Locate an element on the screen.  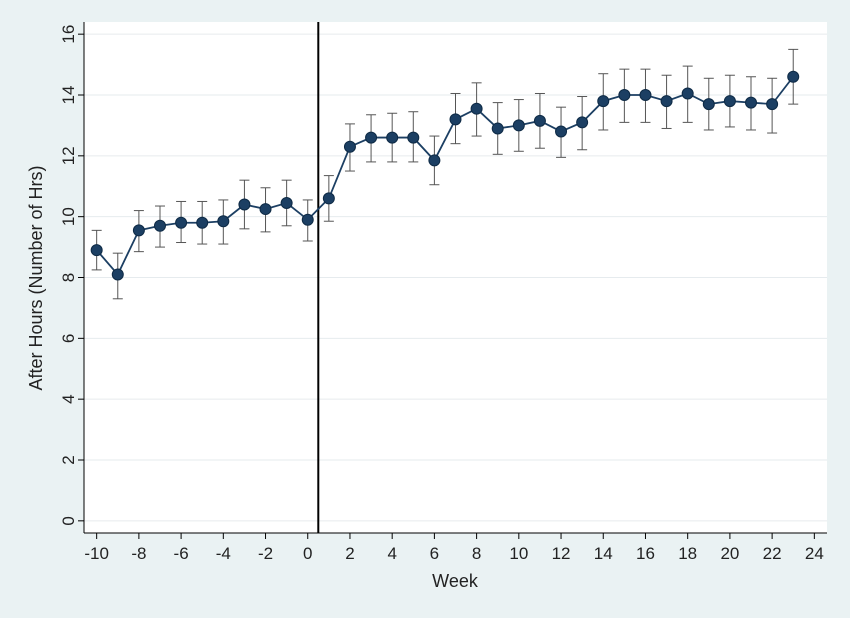
x-tick-label: 20 is located at coordinates (729, 553).